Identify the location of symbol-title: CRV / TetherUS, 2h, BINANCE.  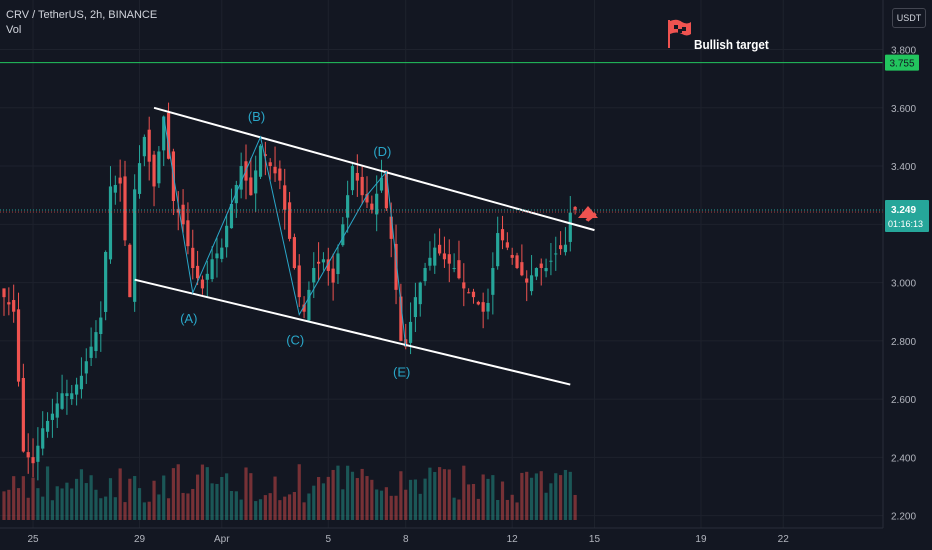
(82, 15).